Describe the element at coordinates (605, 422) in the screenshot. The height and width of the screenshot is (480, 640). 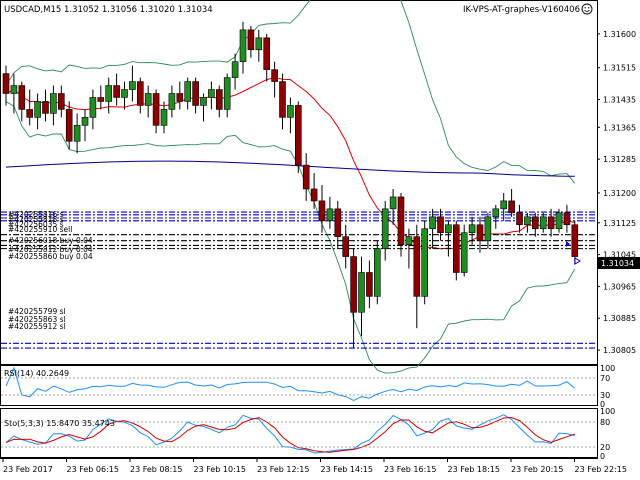
I see `stoch-tick: 80` at that location.